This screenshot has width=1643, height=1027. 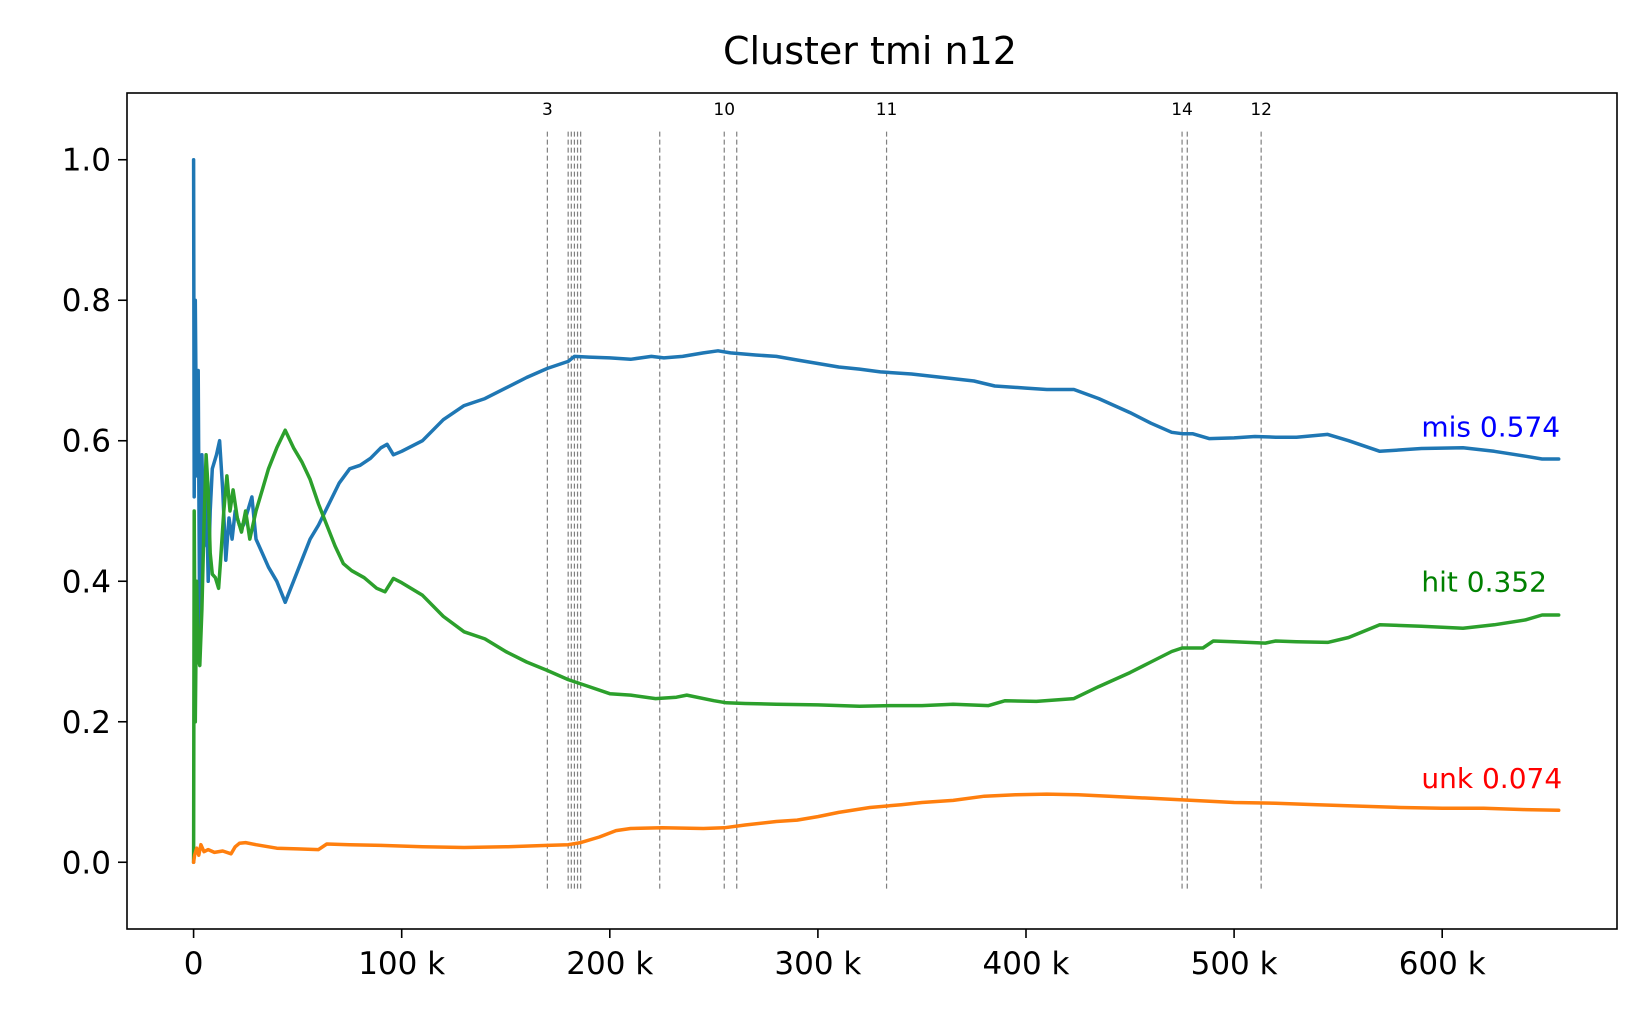 I want to click on y-tick-label: 0.2, so click(x=86, y=723).